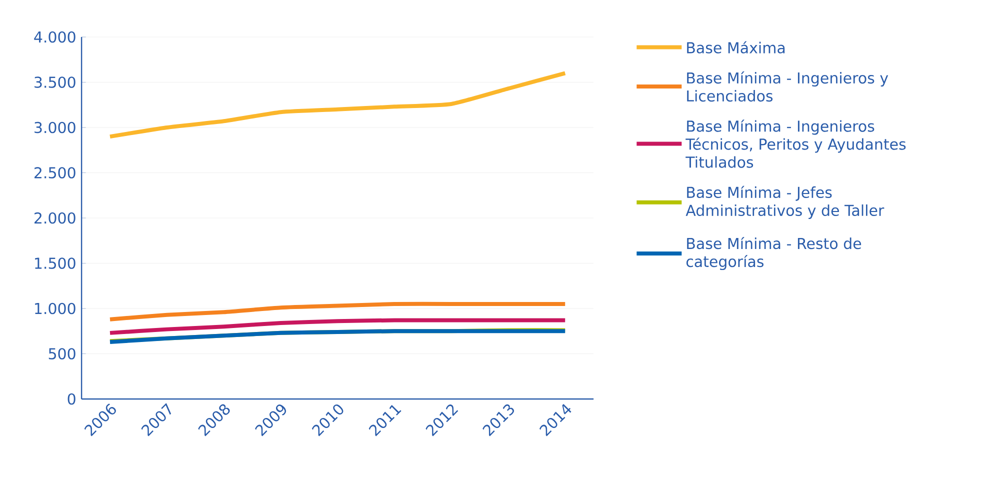  I want to click on legend-label: Base Mínima - Ingenieros Técnicos, Peritos y Ayudantes Titulados, so click(796, 144).